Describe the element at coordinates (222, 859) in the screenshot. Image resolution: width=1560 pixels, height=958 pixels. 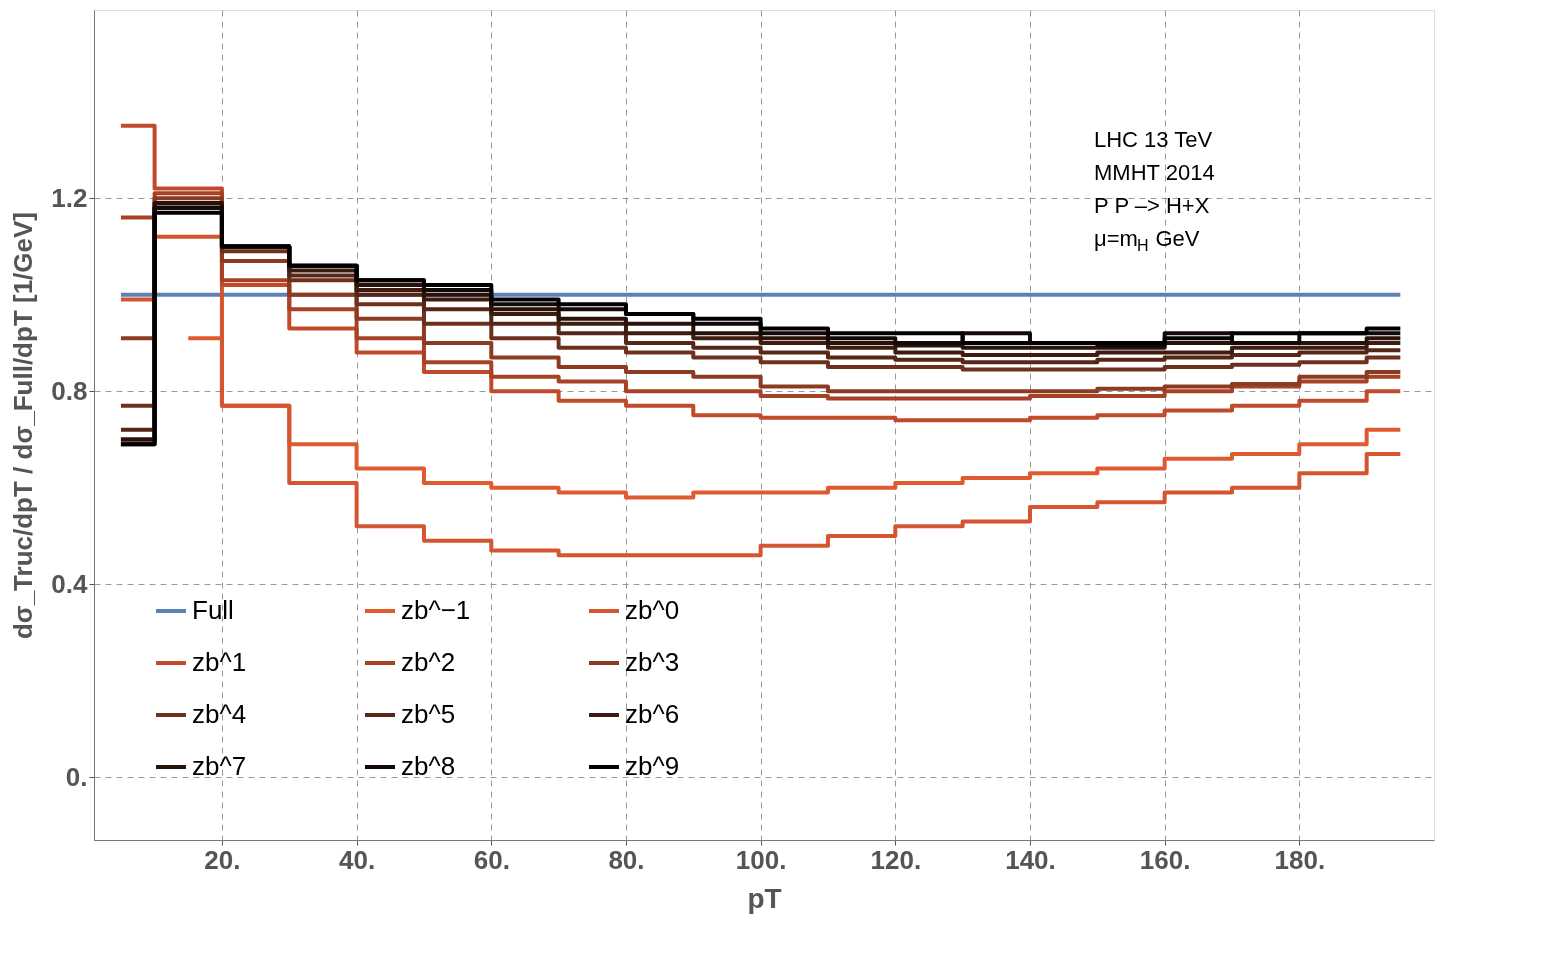
I see `x-tick-label: 20.` at that location.